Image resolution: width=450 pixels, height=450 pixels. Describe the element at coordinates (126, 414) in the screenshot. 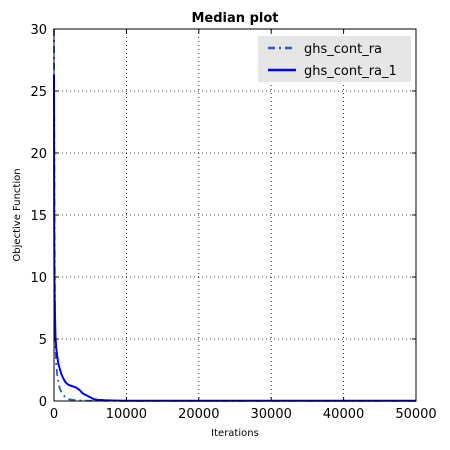

I see `x-tick-label: 10000` at that location.